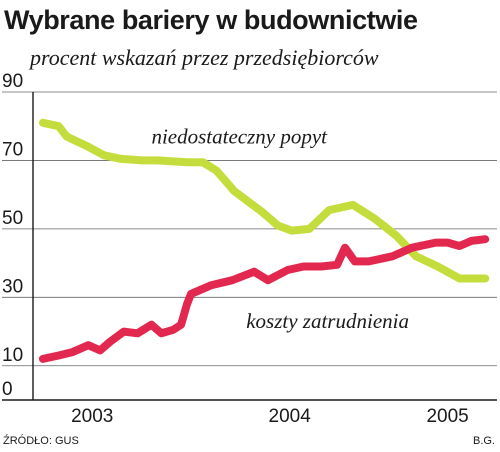  Describe the element at coordinates (211, 20) in the screenshot. I see `chart-title: Wybrane bariery w budownictwie` at that location.